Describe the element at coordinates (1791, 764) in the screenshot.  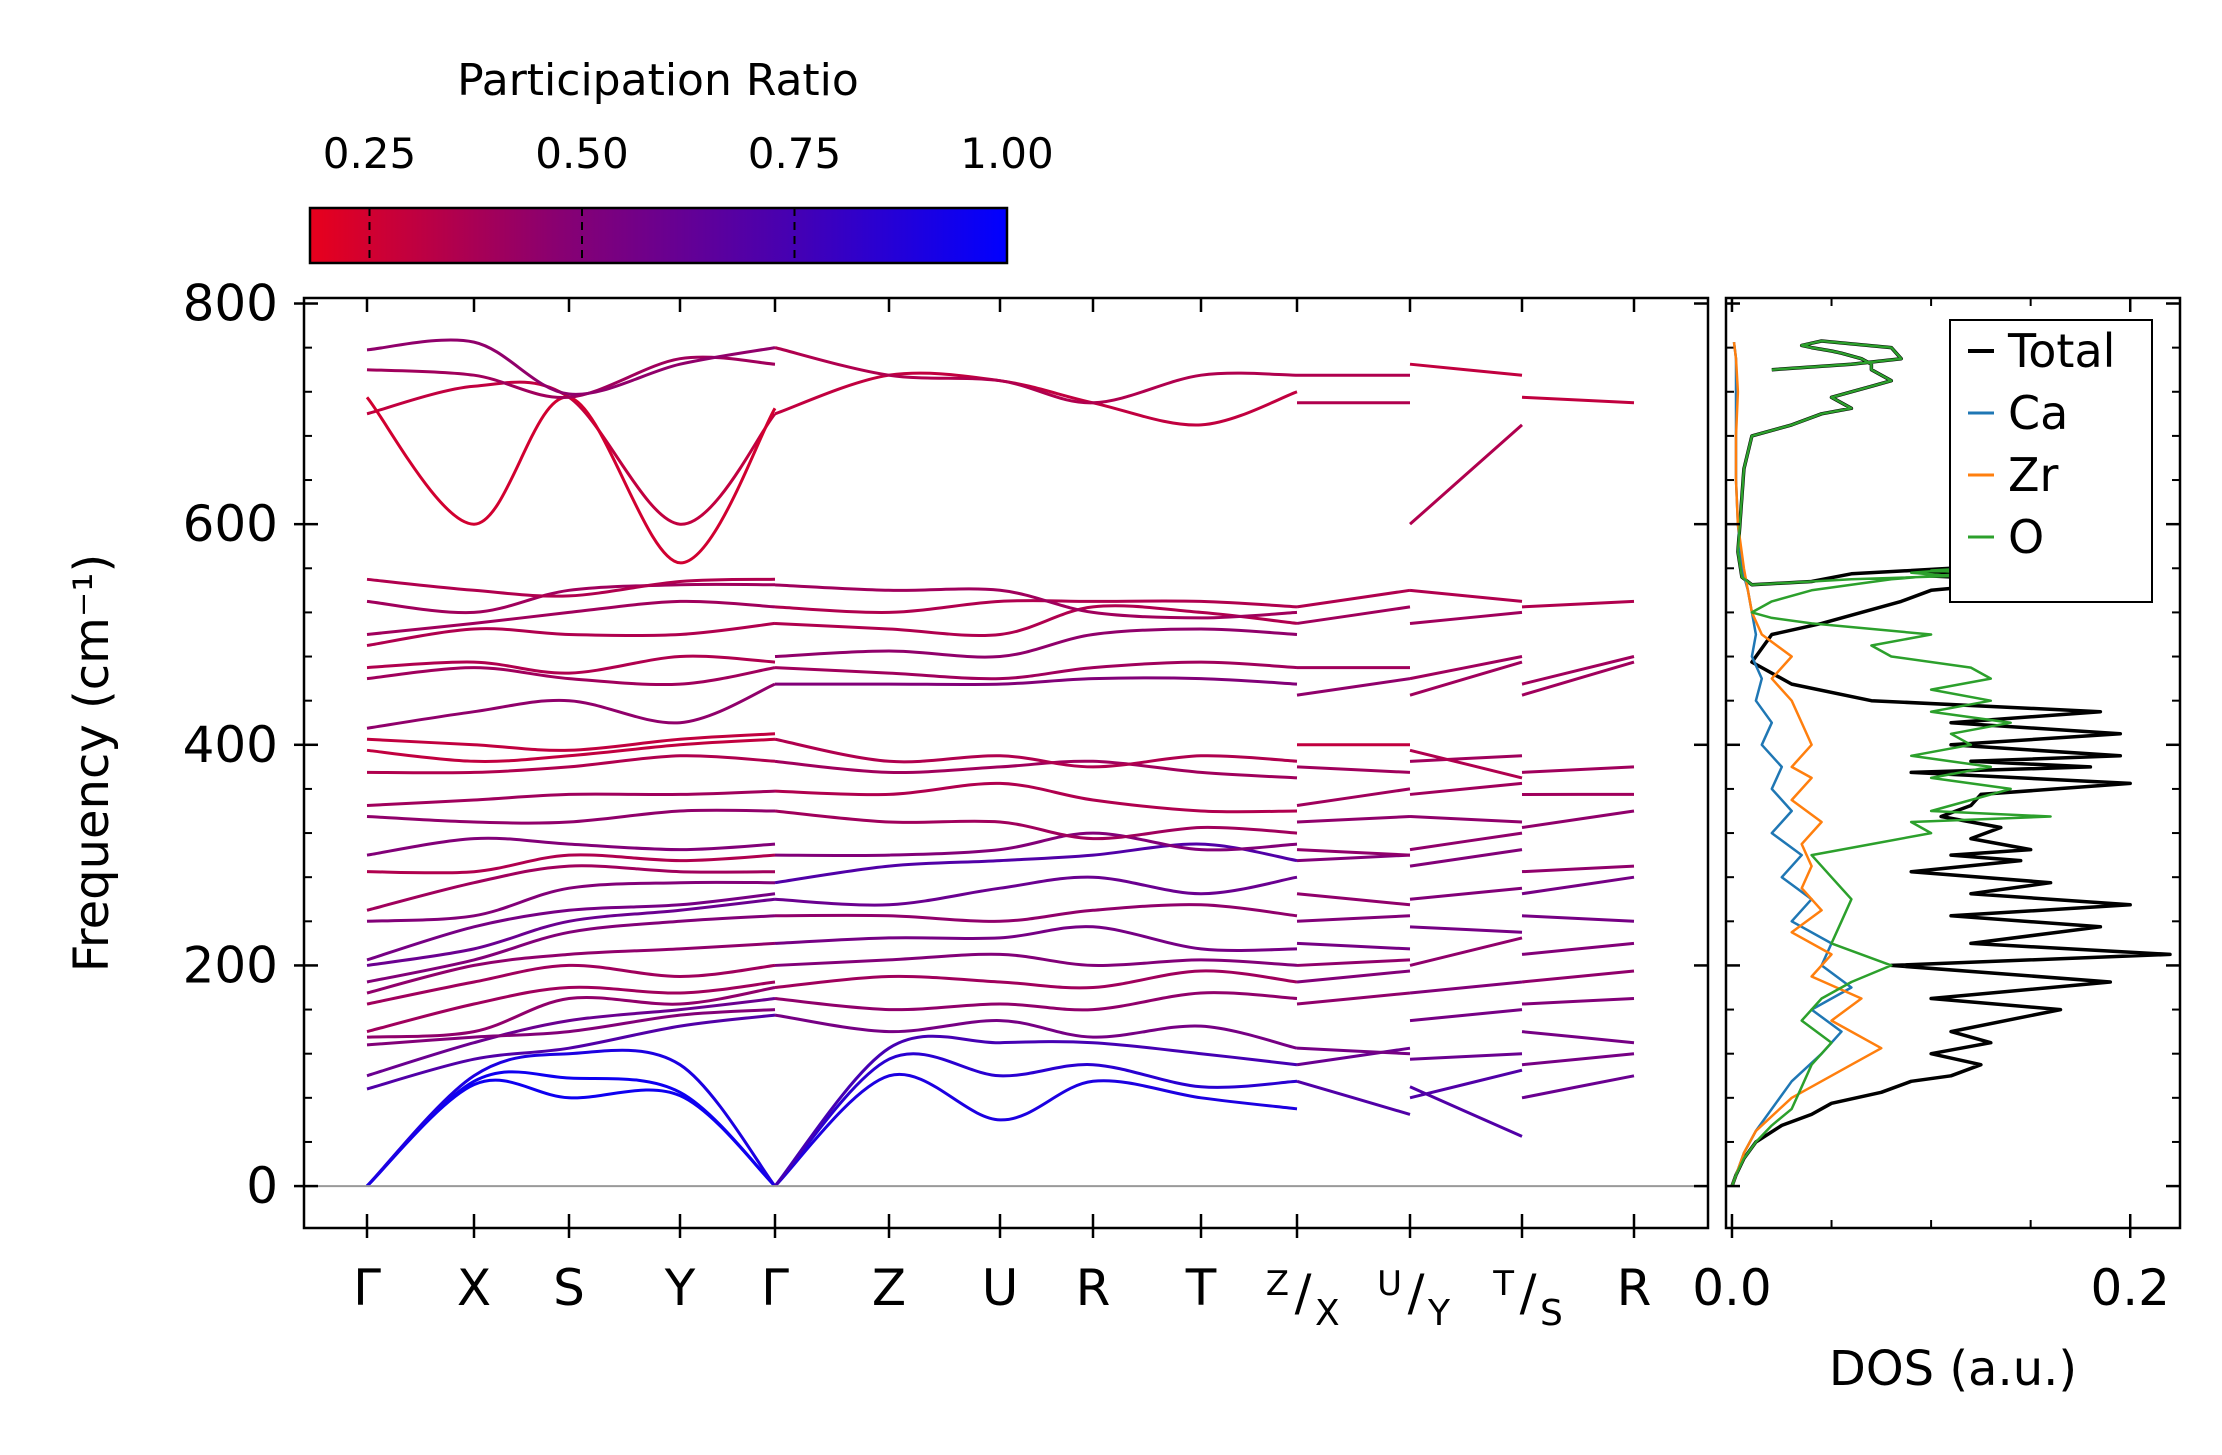
I see `dos-line-ca` at that location.